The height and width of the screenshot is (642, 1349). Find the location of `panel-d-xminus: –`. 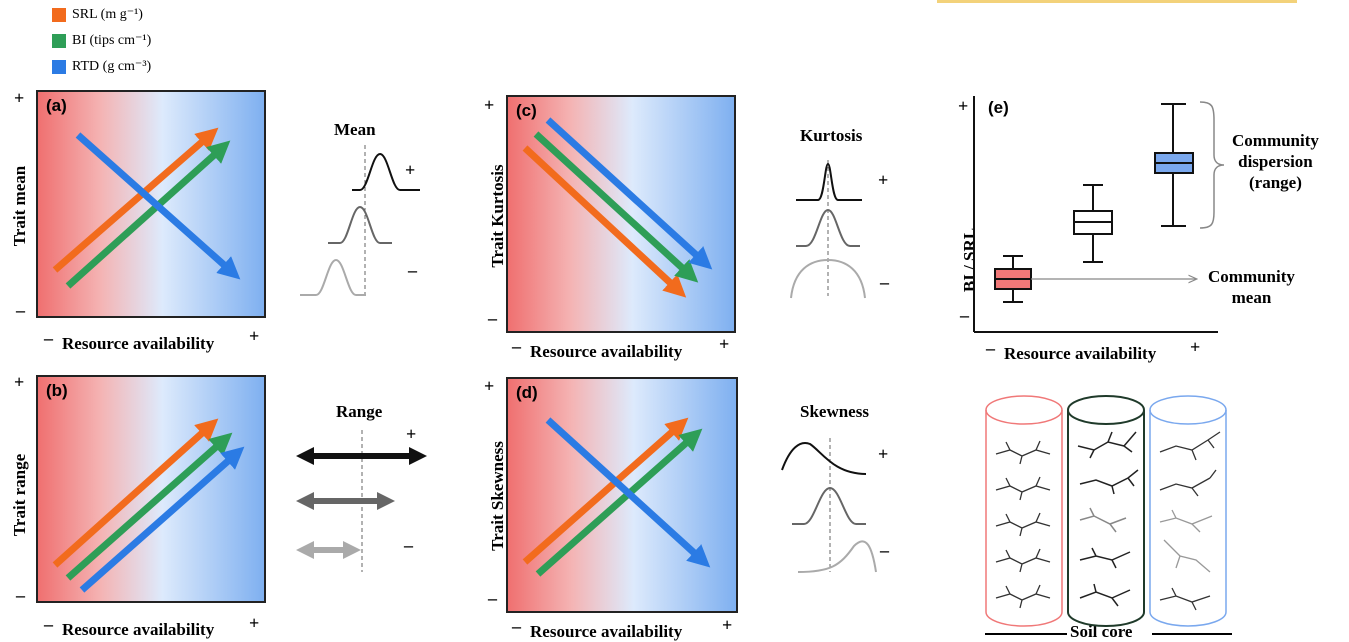

panel-d-xminus: – is located at coordinates (516, 626).